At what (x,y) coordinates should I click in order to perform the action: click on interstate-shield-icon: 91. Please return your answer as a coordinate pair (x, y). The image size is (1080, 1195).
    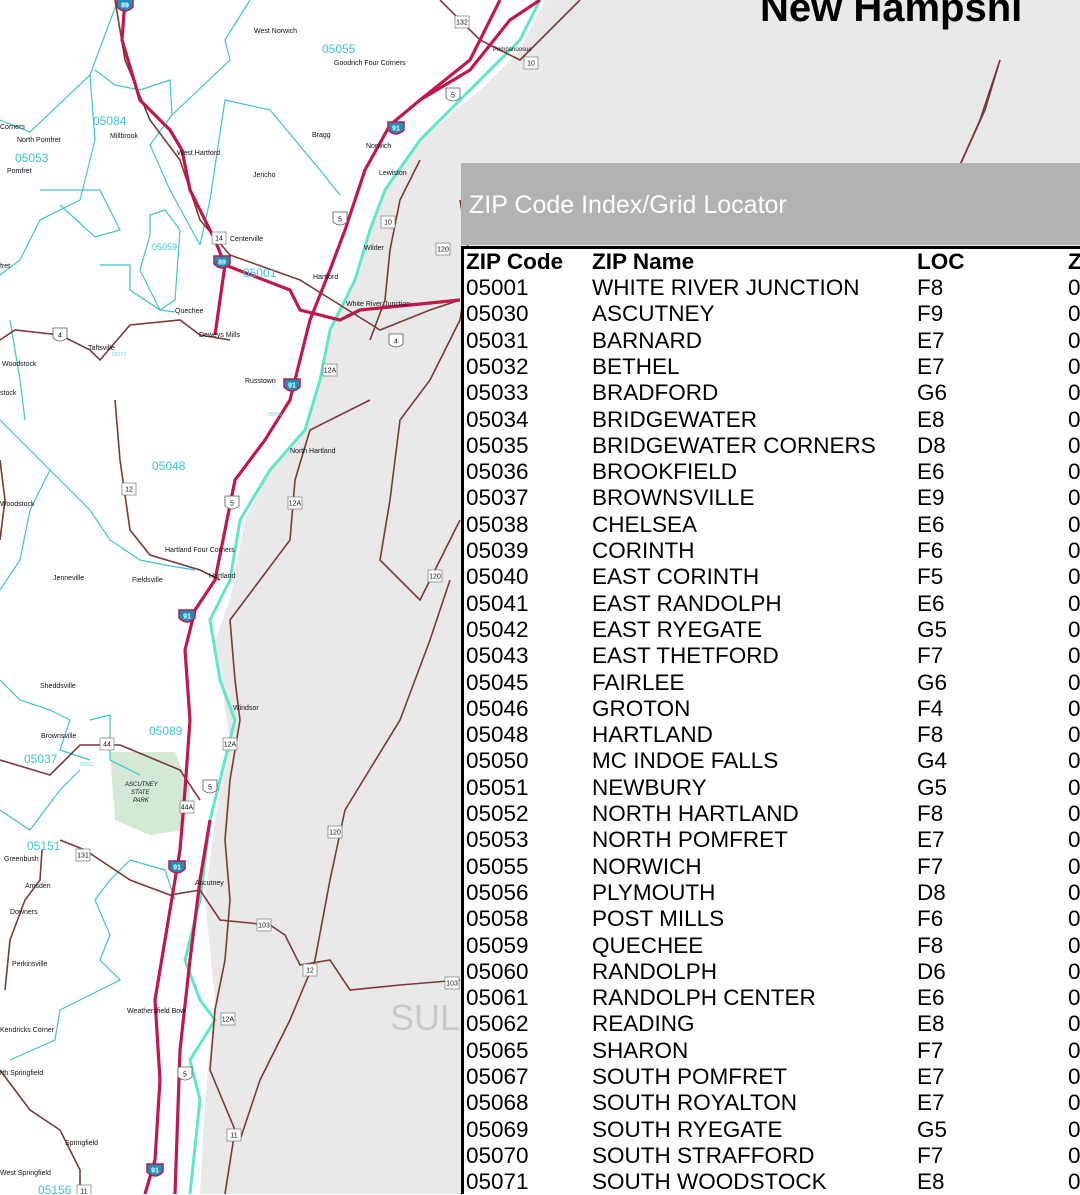
    Looking at the image, I should click on (187, 616).